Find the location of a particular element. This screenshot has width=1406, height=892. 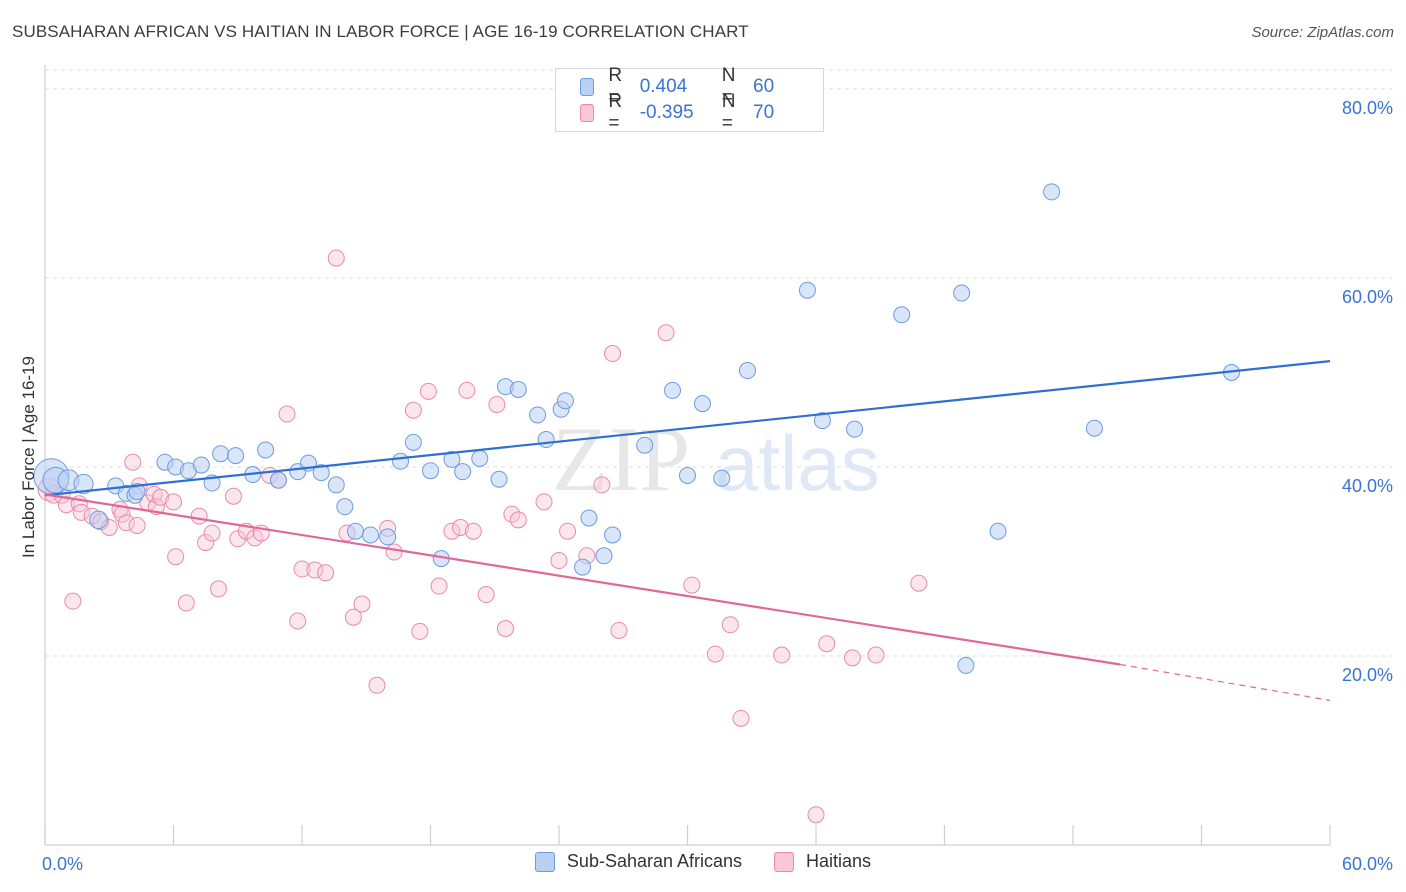

legend-item-sub-saharan: Sub-Saharan Africans is located at coordinates (638, 861).